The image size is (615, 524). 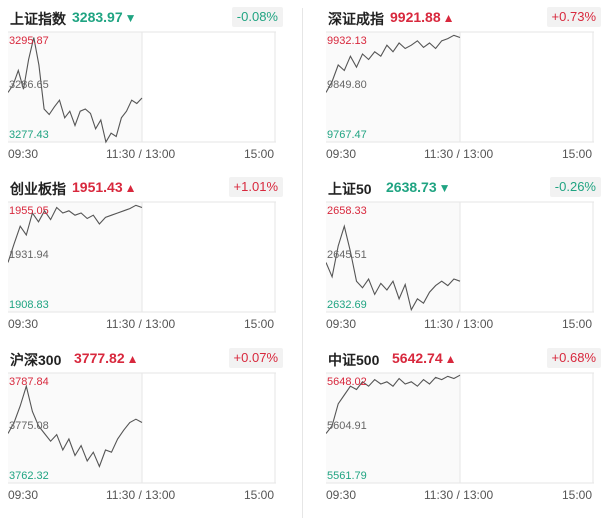 What do you see at coordinates (347, 476) in the screenshot?
I see `y-axis-low-label: 5561.79` at bounding box center [347, 476].